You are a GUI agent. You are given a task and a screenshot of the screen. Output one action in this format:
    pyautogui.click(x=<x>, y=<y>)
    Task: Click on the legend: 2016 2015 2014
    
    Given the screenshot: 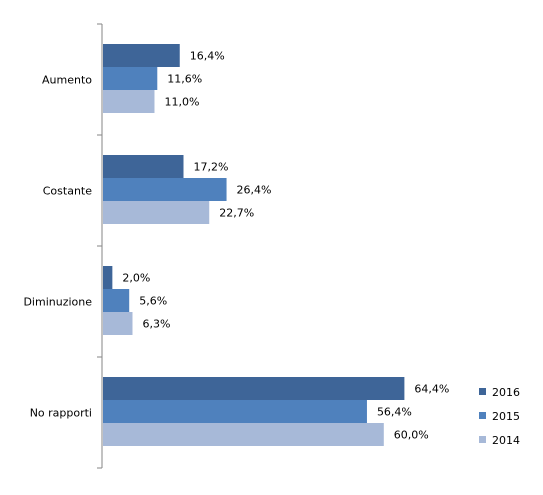 What is the action you would take?
    pyautogui.click(x=499, y=416)
    